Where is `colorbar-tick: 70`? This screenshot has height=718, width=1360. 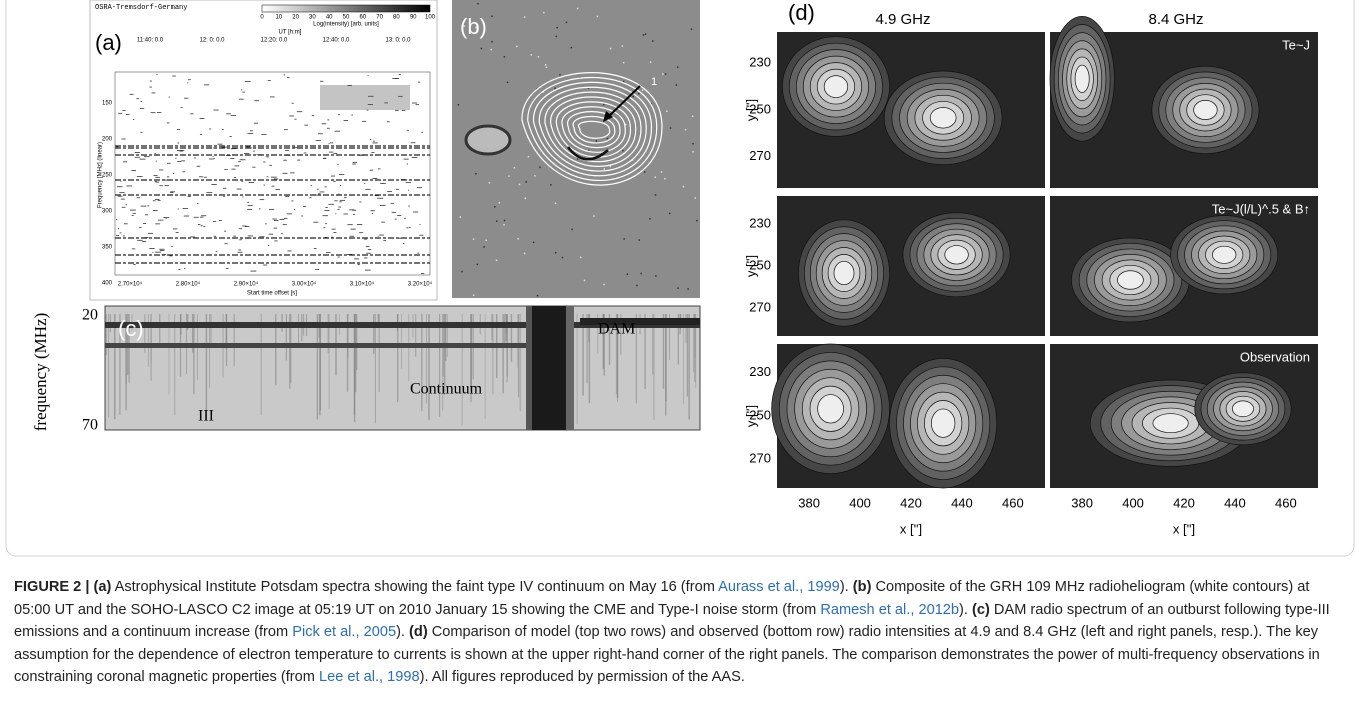
colorbar-tick: 70 is located at coordinates (379, 18).